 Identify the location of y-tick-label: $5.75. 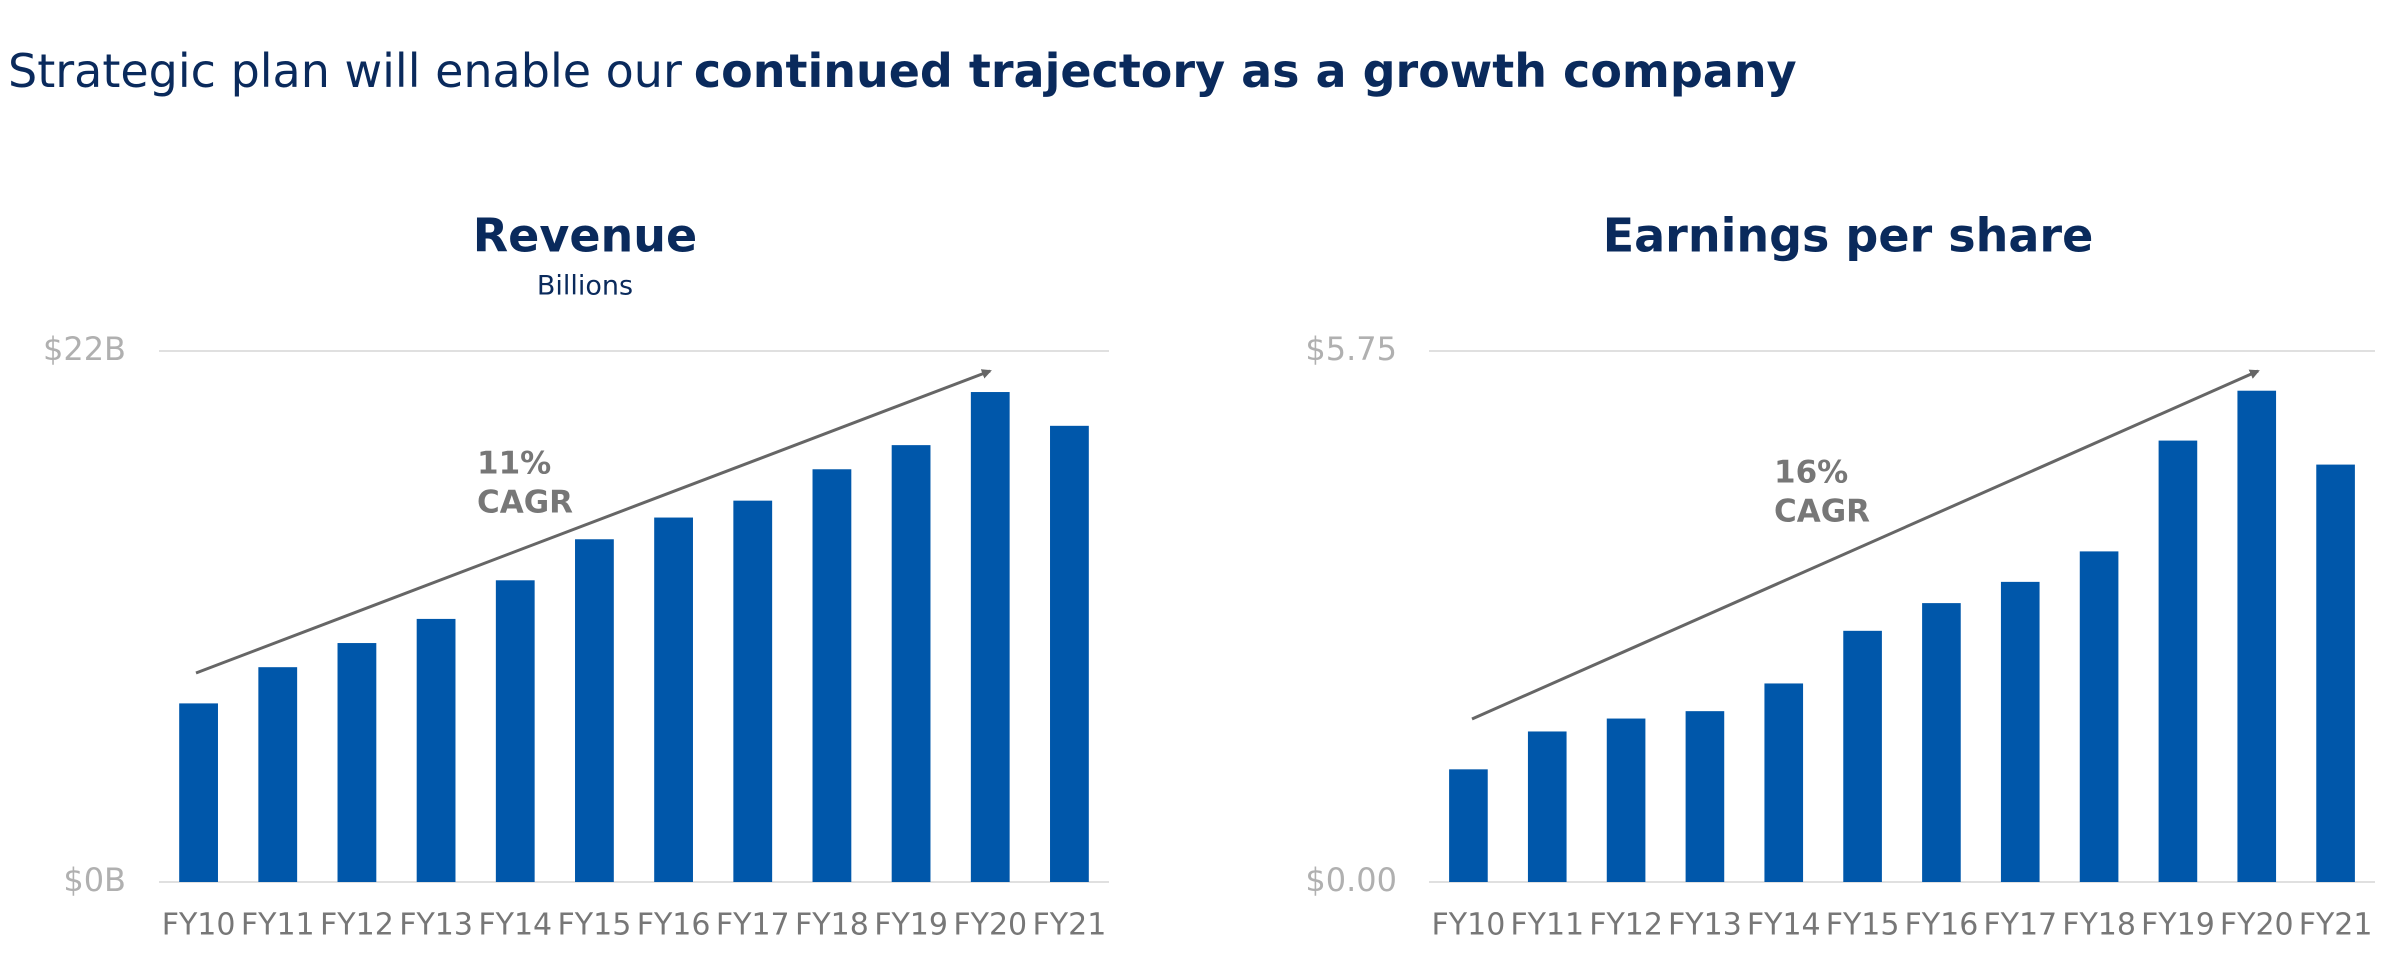
(1351, 349).